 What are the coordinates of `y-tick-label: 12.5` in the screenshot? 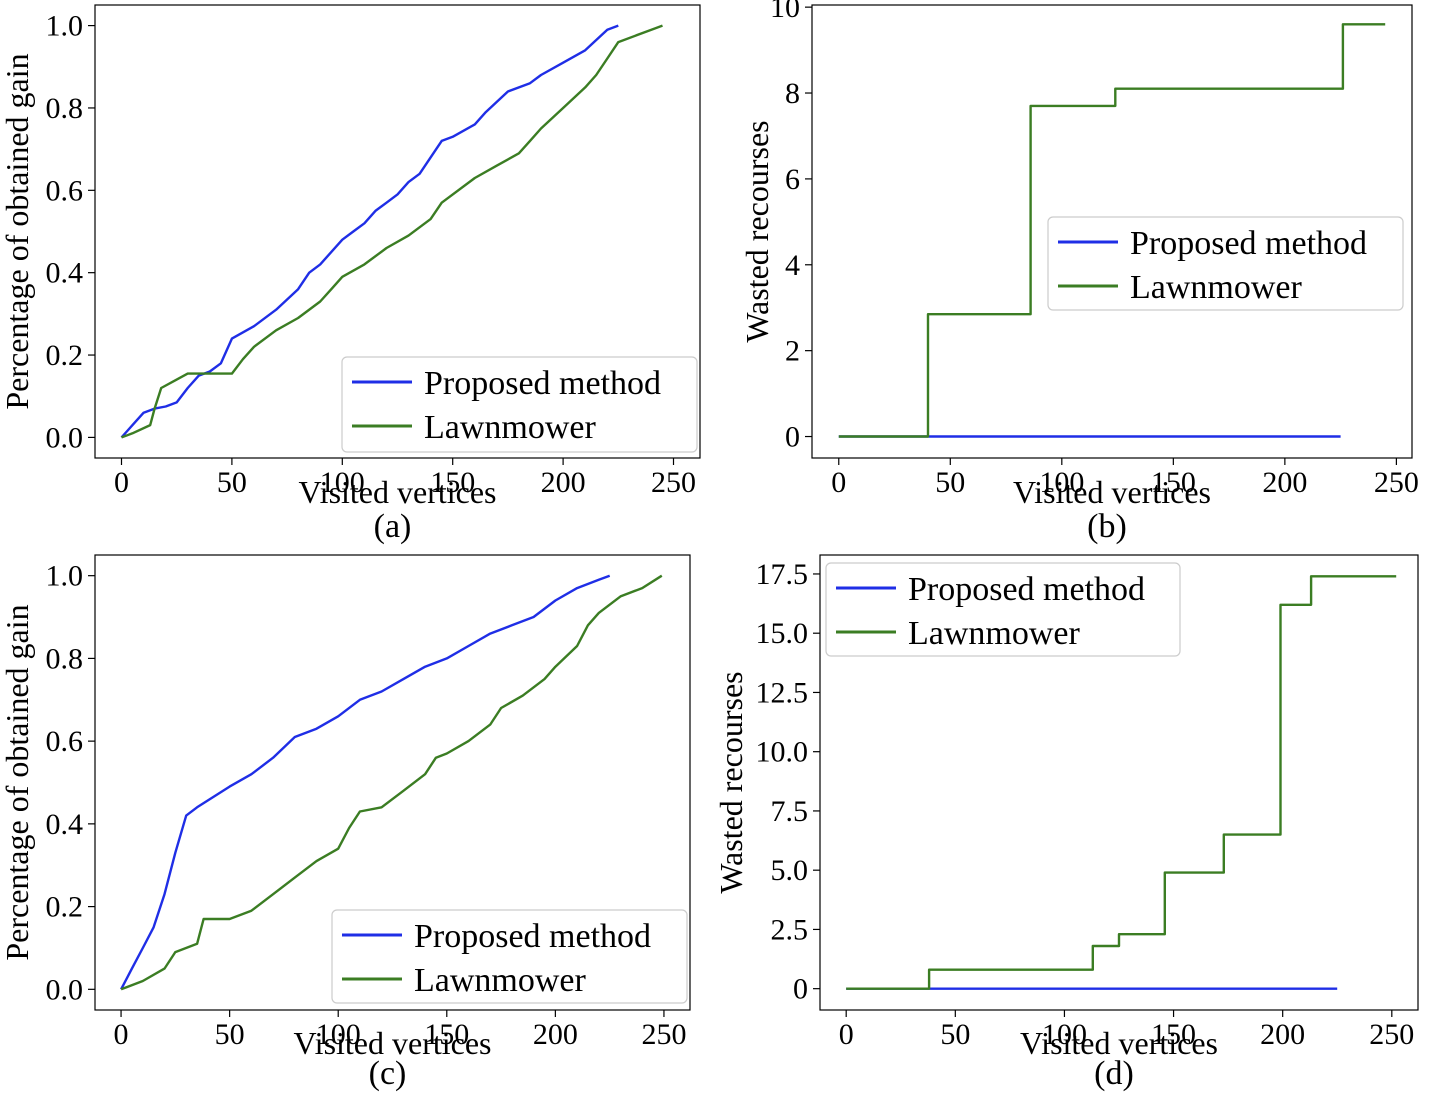 It's located at (782, 692).